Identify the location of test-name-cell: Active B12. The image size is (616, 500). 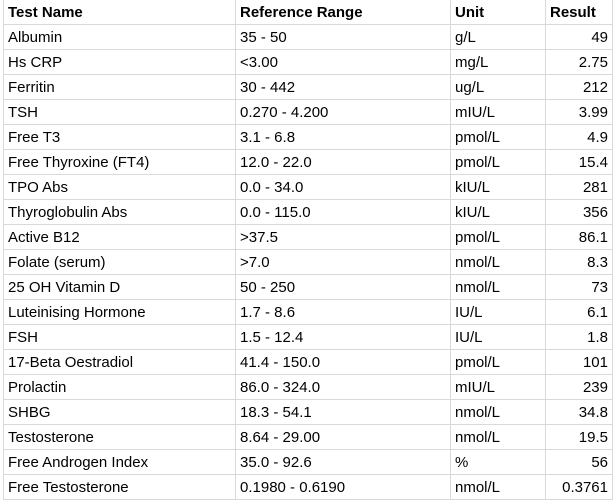
(119, 237).